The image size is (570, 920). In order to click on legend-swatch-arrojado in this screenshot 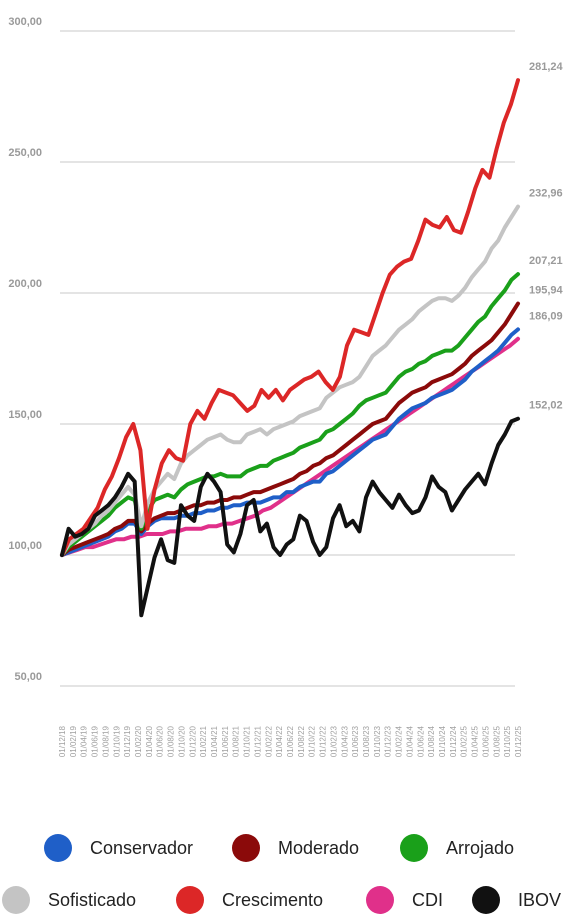, I will do `click(414, 848)`.